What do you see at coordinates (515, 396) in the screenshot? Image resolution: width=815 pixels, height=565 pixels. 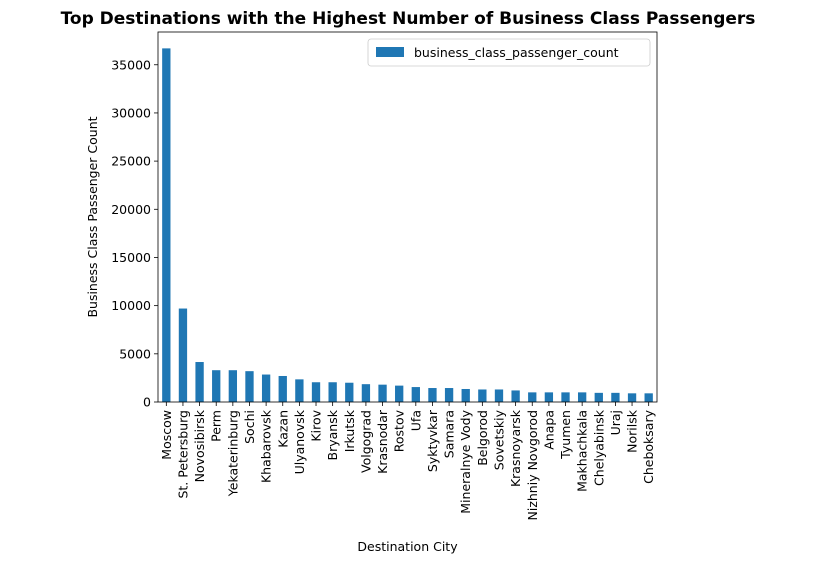 I see `bar-krasnoyarsk` at bounding box center [515, 396].